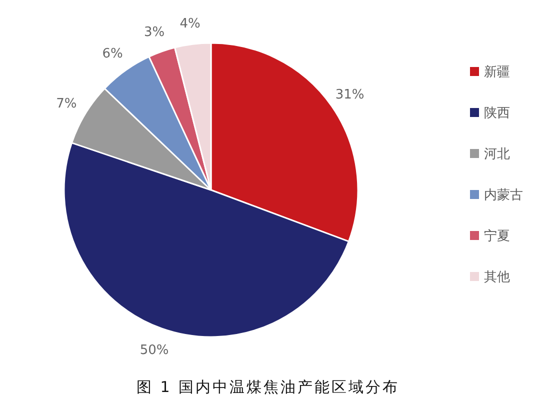 The image size is (556, 408). What do you see at coordinates (154, 350) in the screenshot?
I see `data-label: 50%` at bounding box center [154, 350].